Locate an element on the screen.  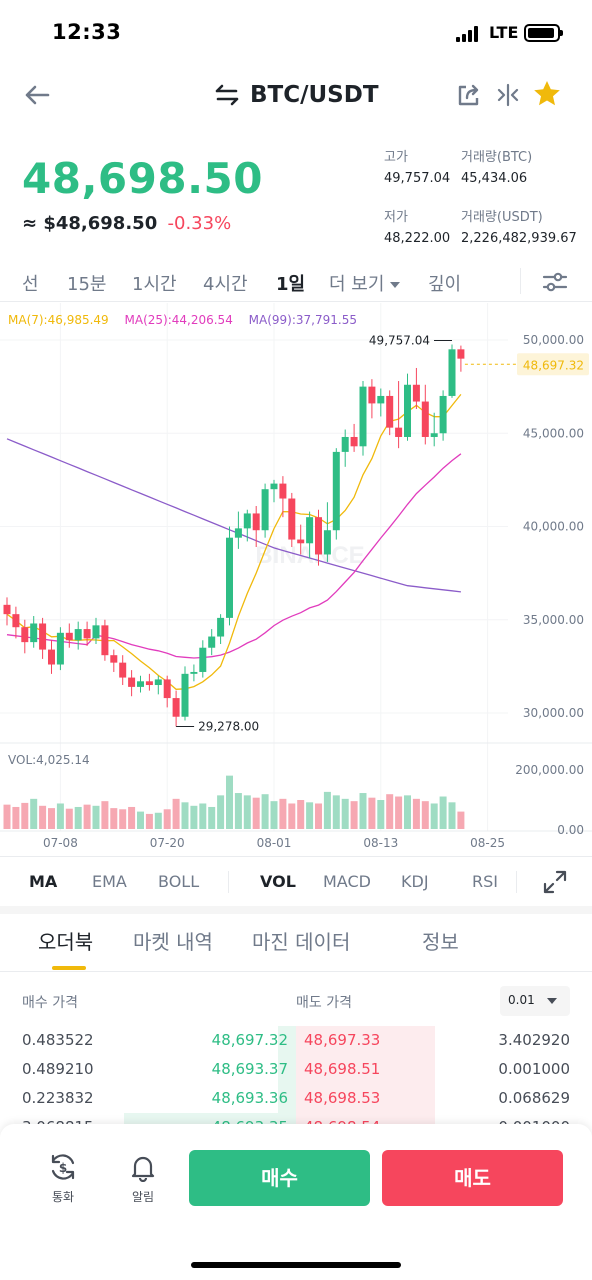
interval-tab-line: 선 is located at coordinates (30, 284).